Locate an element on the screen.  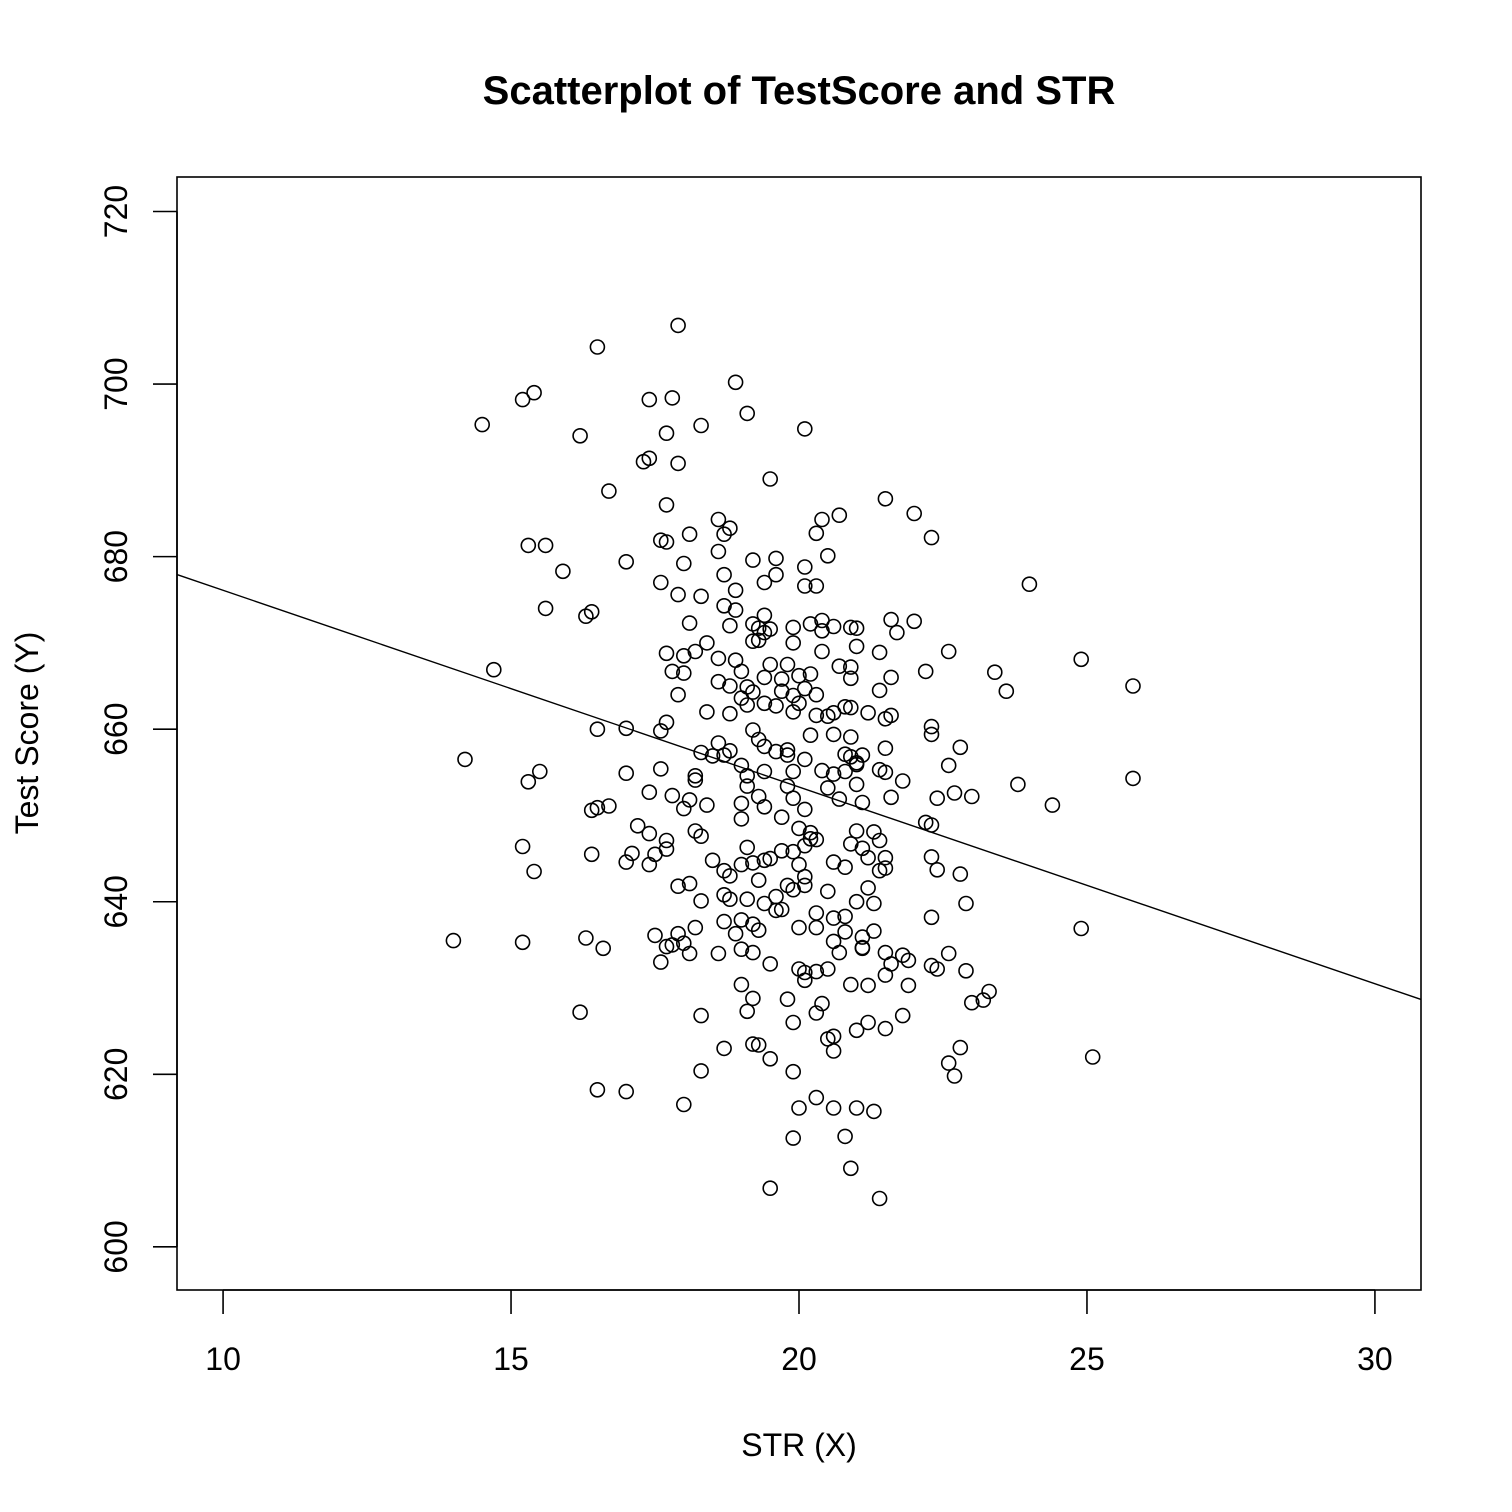
x-tick-label: 15 is located at coordinates (511, 1359).